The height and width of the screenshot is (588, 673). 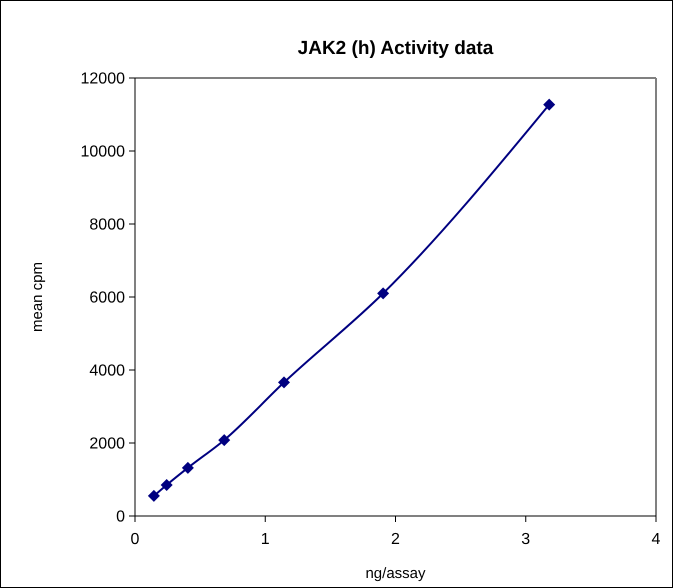 What do you see at coordinates (37, 297) in the screenshot?
I see `y-axis-title: mean cpm` at bounding box center [37, 297].